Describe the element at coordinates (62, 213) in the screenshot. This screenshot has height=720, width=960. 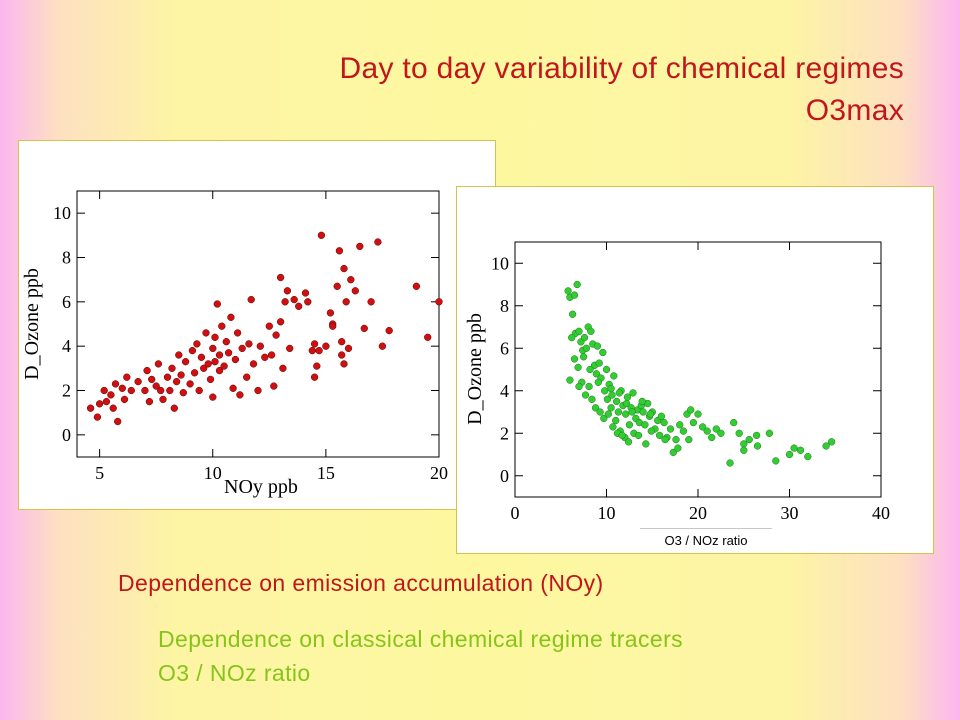
I see `y-tick-label: 10` at that location.